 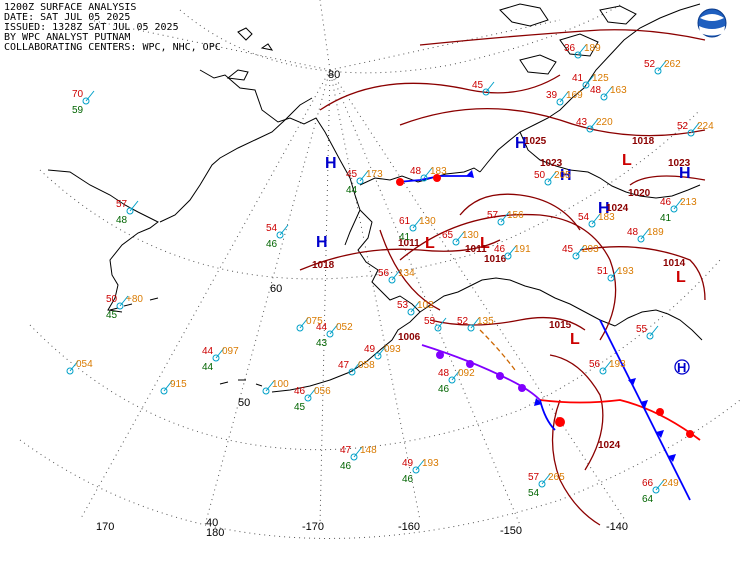 I want to click on lon-label-m150: -150, so click(x=511, y=531).